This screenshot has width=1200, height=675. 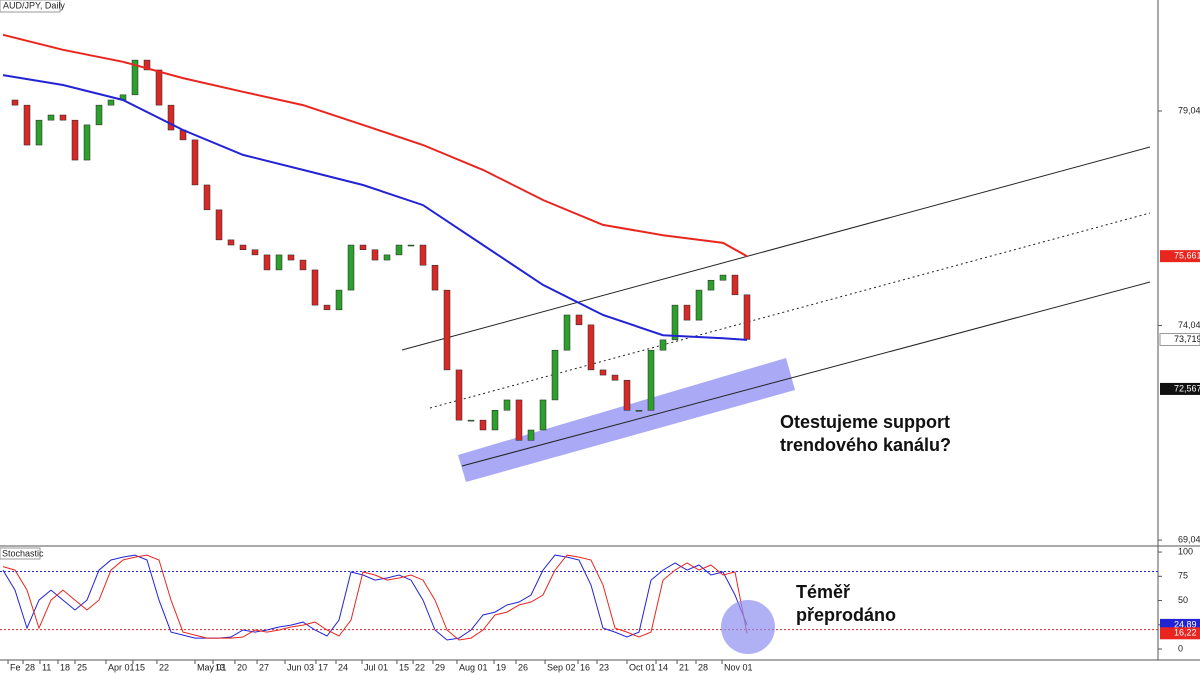 What do you see at coordinates (323, 667) in the screenshot?
I see `x-tick-label: 17` at bounding box center [323, 667].